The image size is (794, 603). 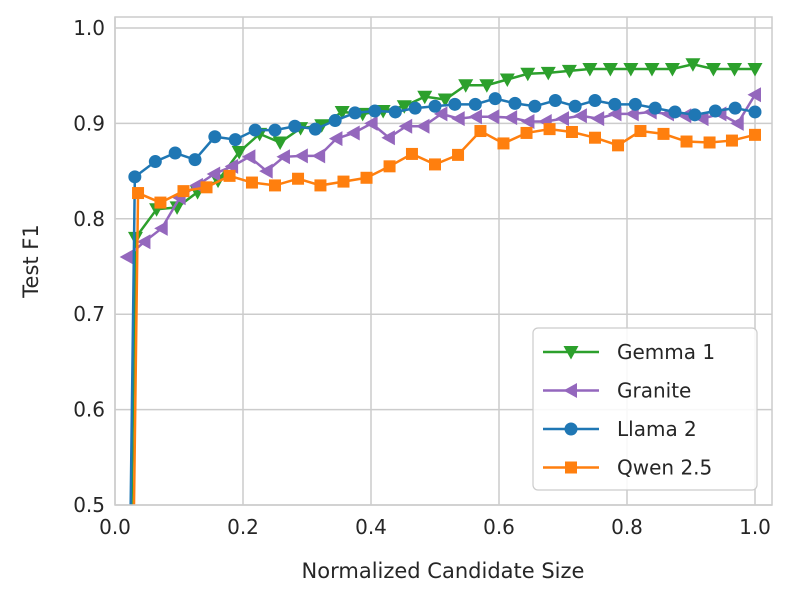 I want to click on y-tick-label: 0.5, so click(x=89, y=505).